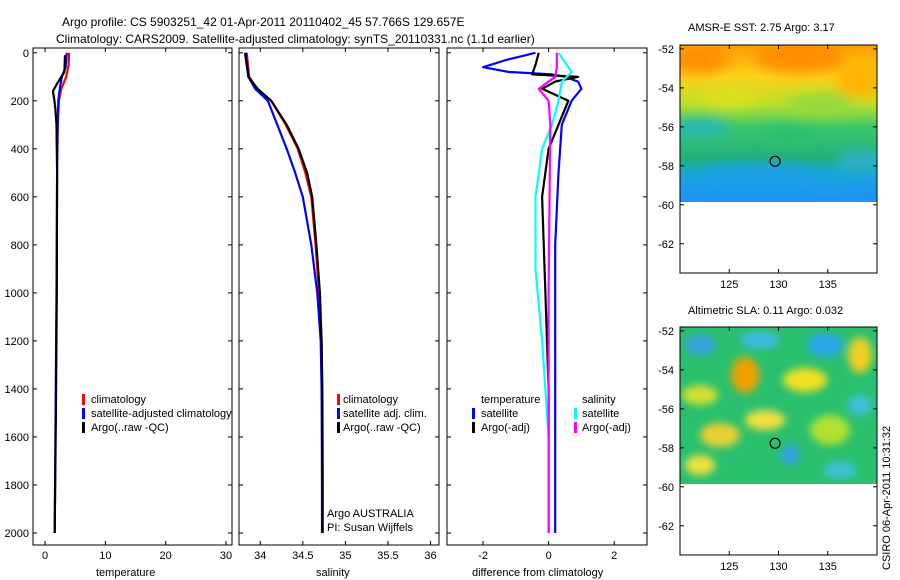 Image resolution: width=900 pixels, height=580 pixels. What do you see at coordinates (761, 28) in the screenshot?
I see `sst-map-title: AMSR-E SST: 2.75 Argo: 3.17` at bounding box center [761, 28].